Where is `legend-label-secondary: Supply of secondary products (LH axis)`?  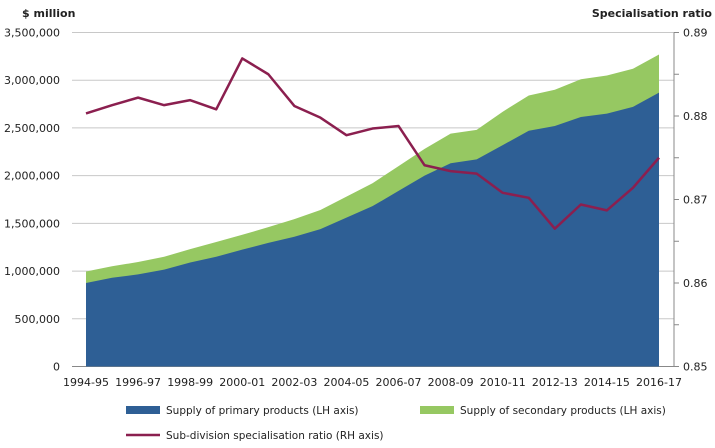 legend-label-secondary: Supply of secondary products (LH axis) is located at coordinates (563, 411).